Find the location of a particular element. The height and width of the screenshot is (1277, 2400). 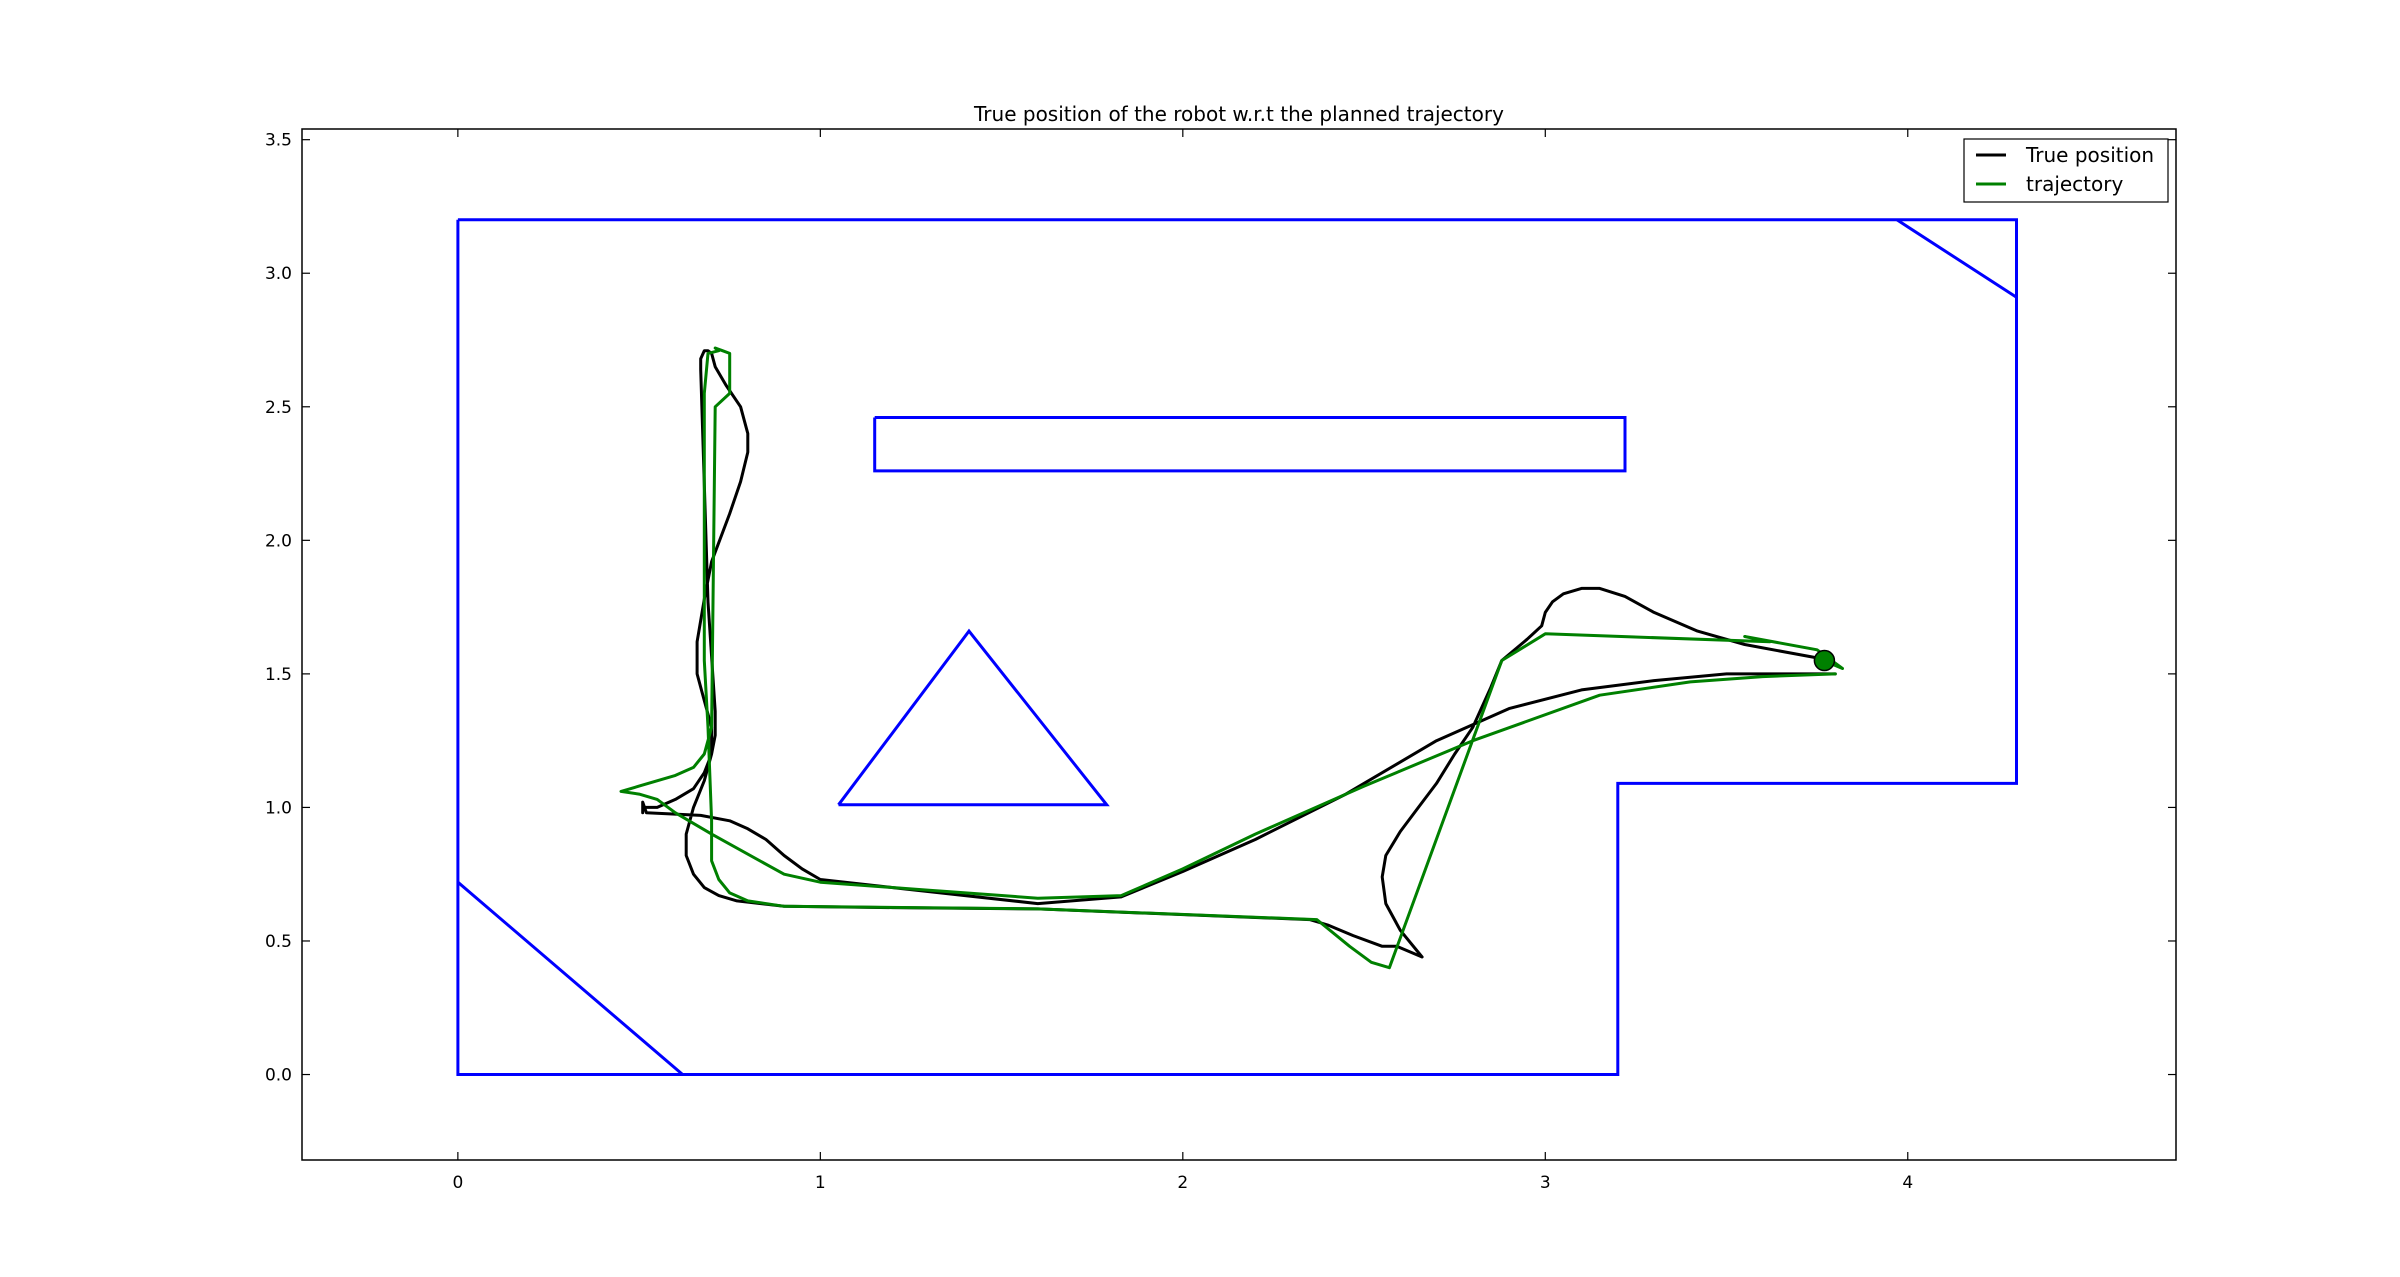

x-tick-label: 1 is located at coordinates (820, 1183).